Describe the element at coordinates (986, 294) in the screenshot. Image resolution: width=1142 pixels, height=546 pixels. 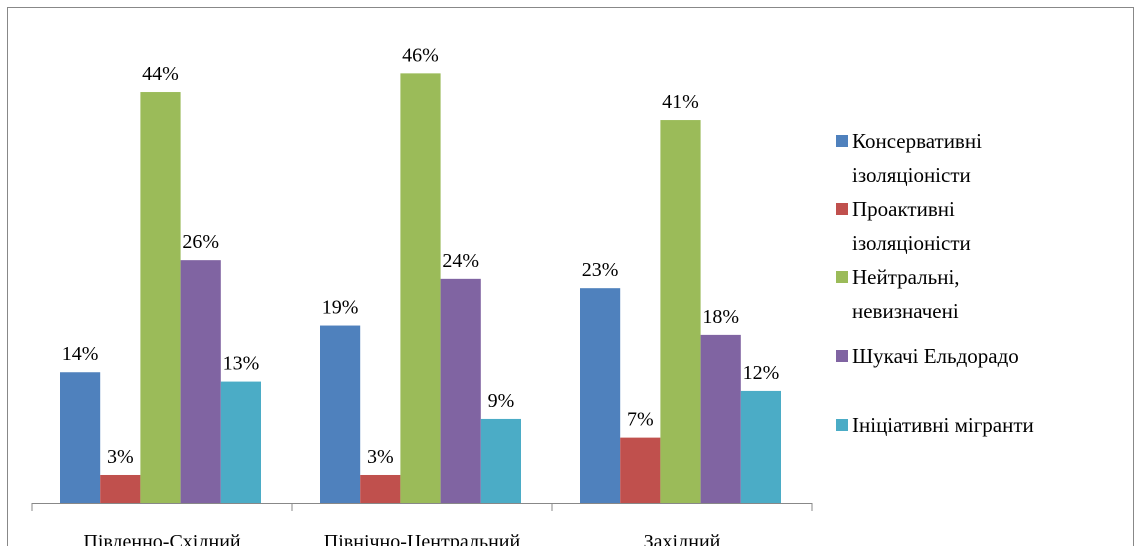
I see `legend-item: Нейтральні, невизначені` at that location.